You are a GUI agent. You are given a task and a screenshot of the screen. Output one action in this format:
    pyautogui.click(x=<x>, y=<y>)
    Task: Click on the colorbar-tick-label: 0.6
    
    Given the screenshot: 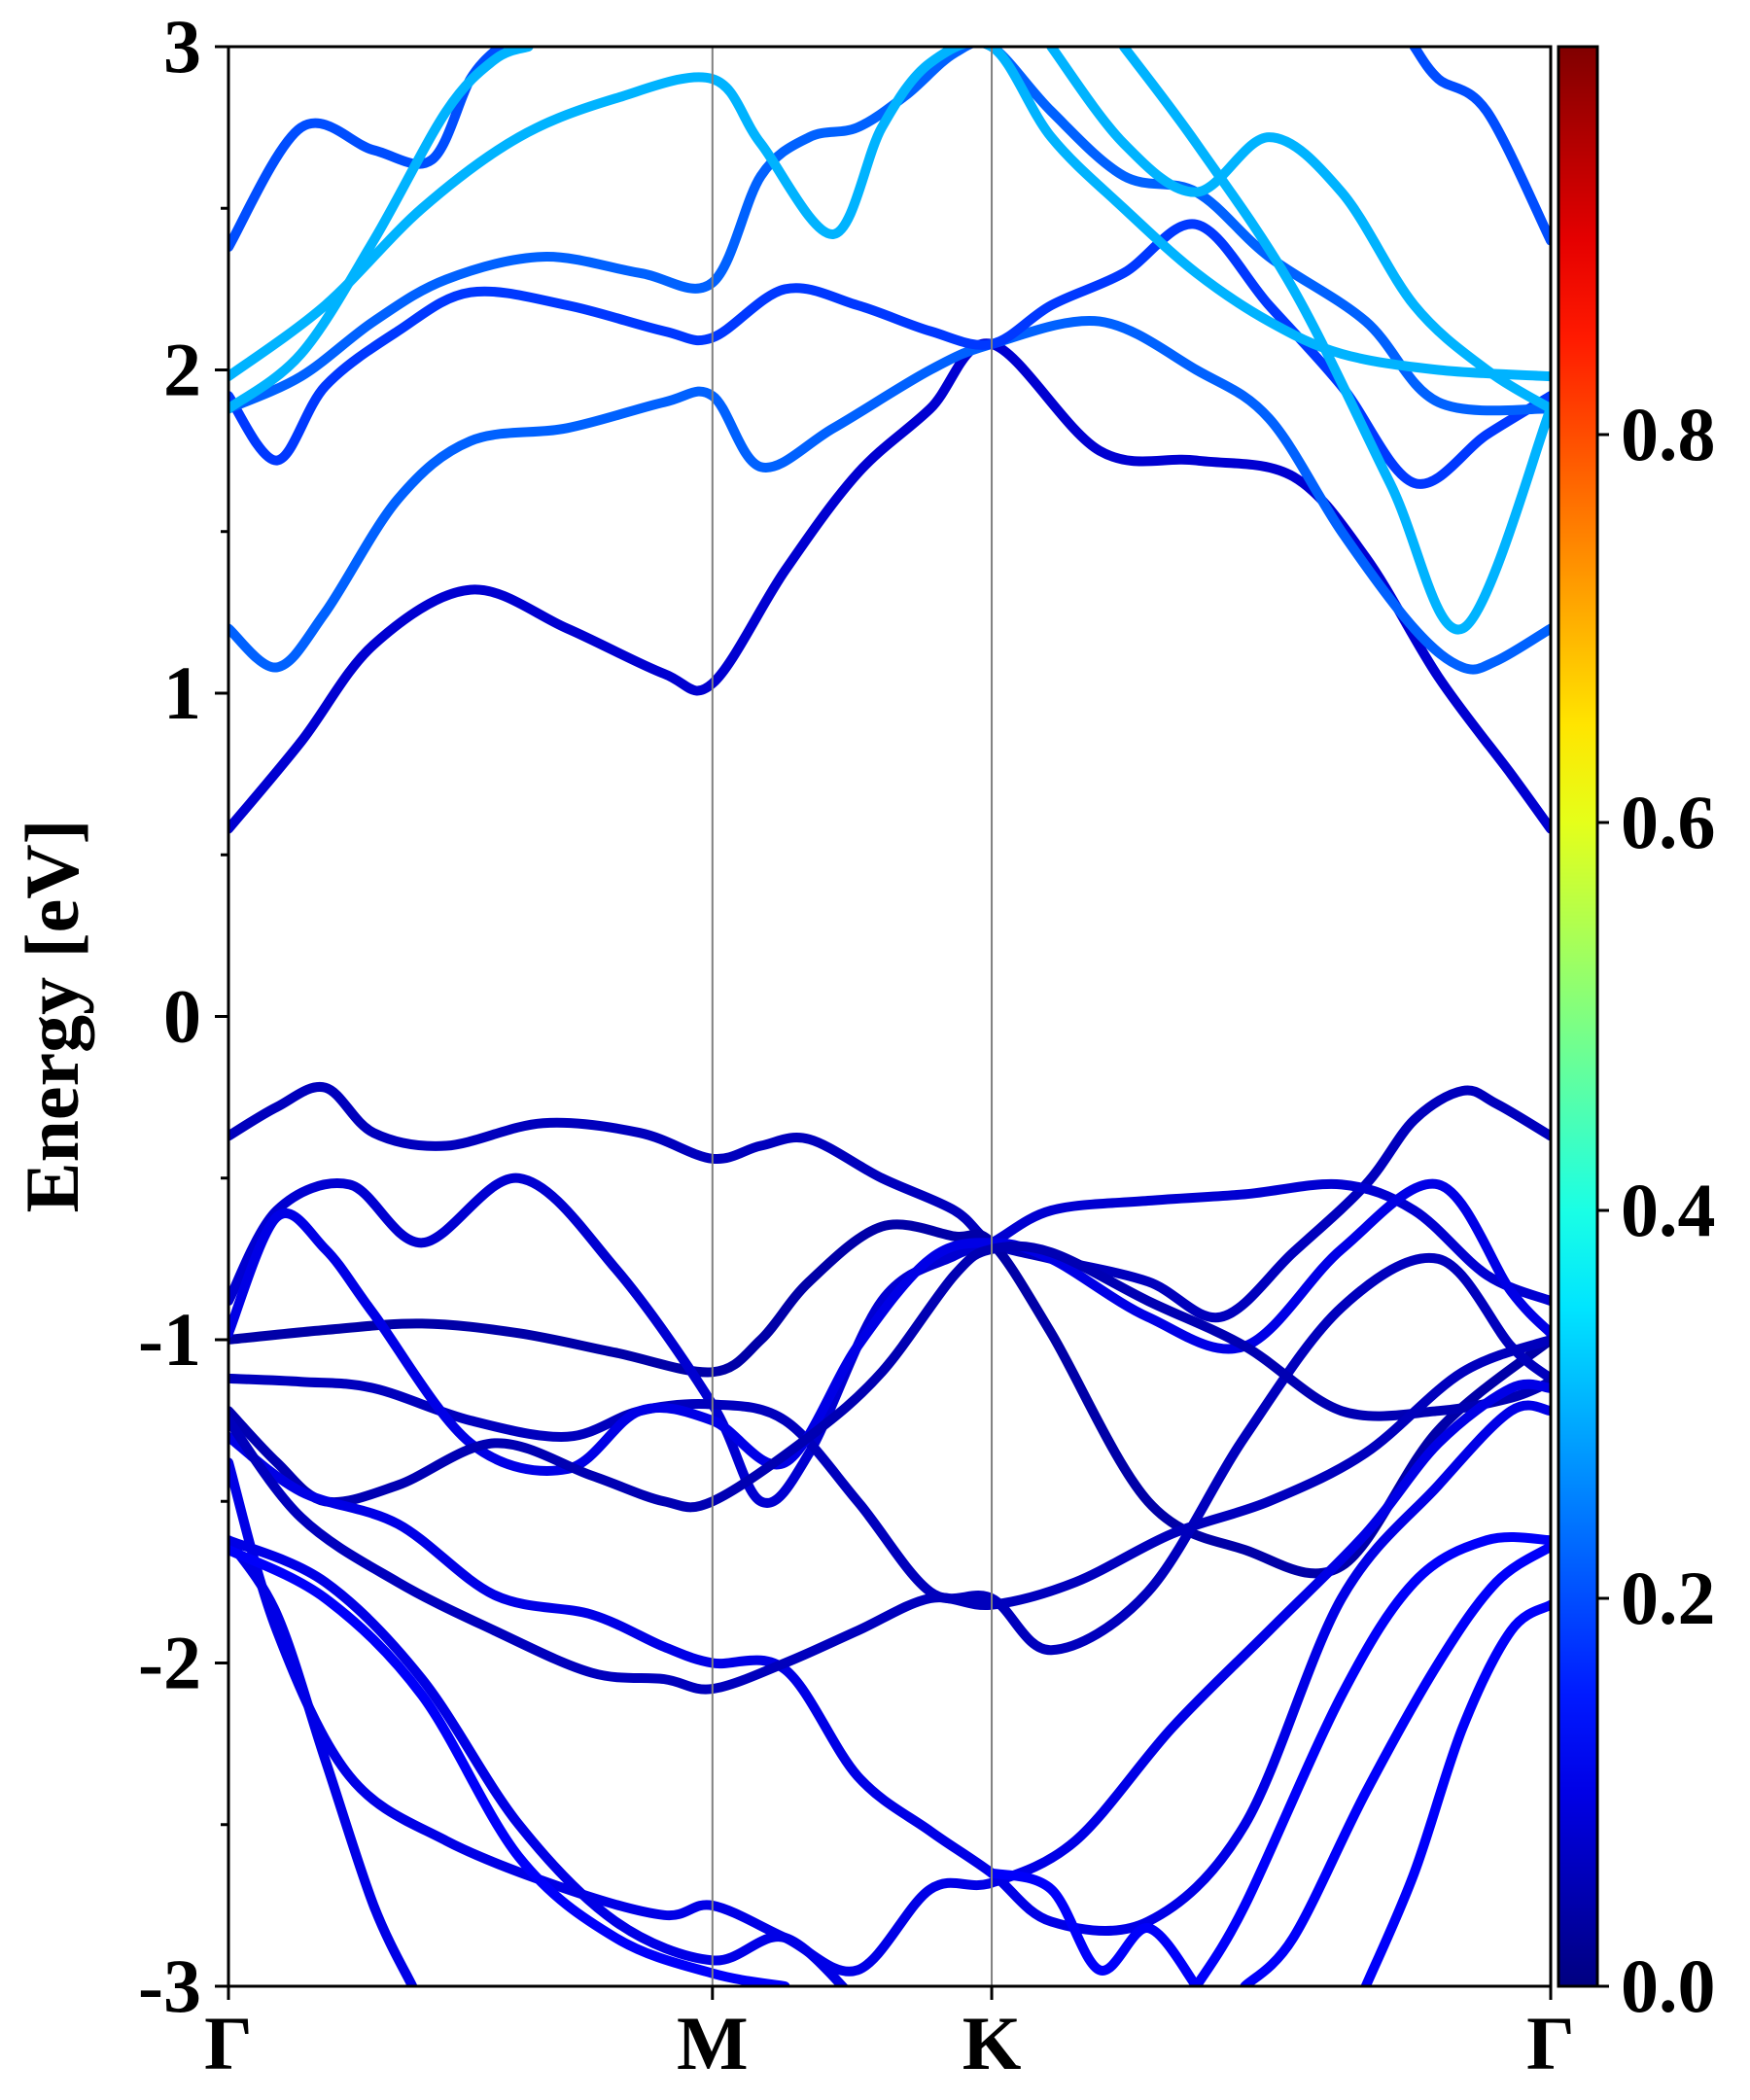 What is the action you would take?
    pyautogui.click(x=1668, y=822)
    